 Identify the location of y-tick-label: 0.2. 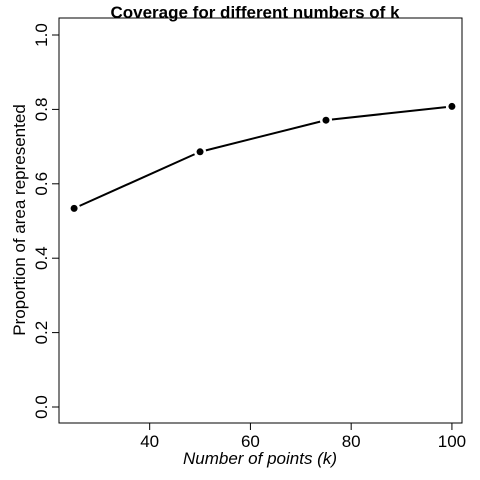
(41, 333).